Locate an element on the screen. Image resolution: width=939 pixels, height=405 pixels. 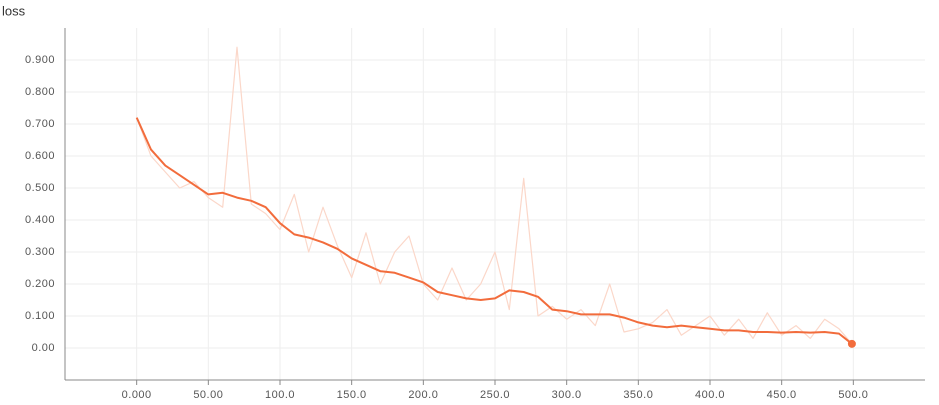
y-tick-label: 0.00 is located at coordinates (43, 348).